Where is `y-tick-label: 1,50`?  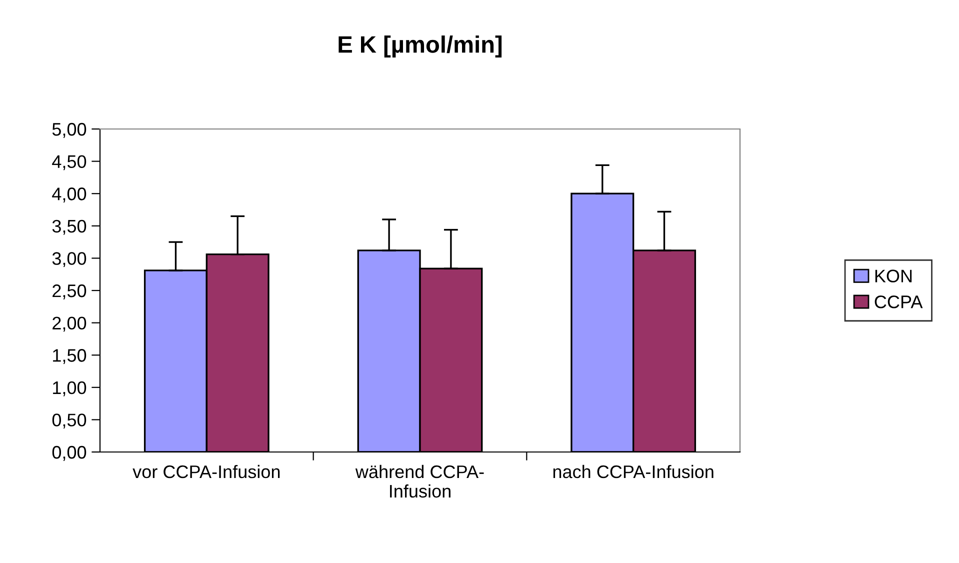
y-tick-label: 1,50 is located at coordinates (69, 356).